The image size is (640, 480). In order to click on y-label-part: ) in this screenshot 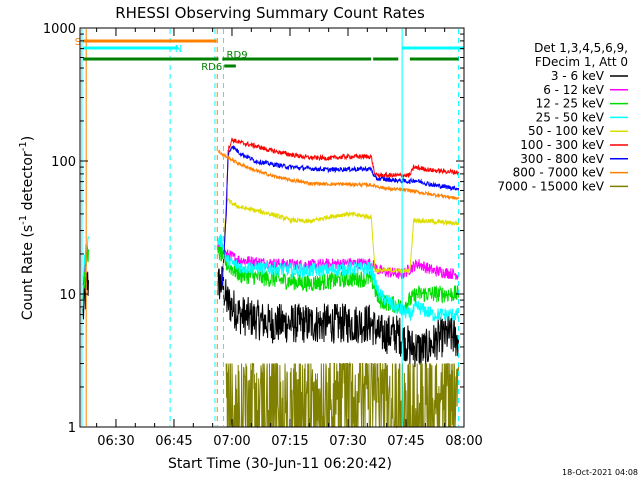, I will do `click(28, 138)`.